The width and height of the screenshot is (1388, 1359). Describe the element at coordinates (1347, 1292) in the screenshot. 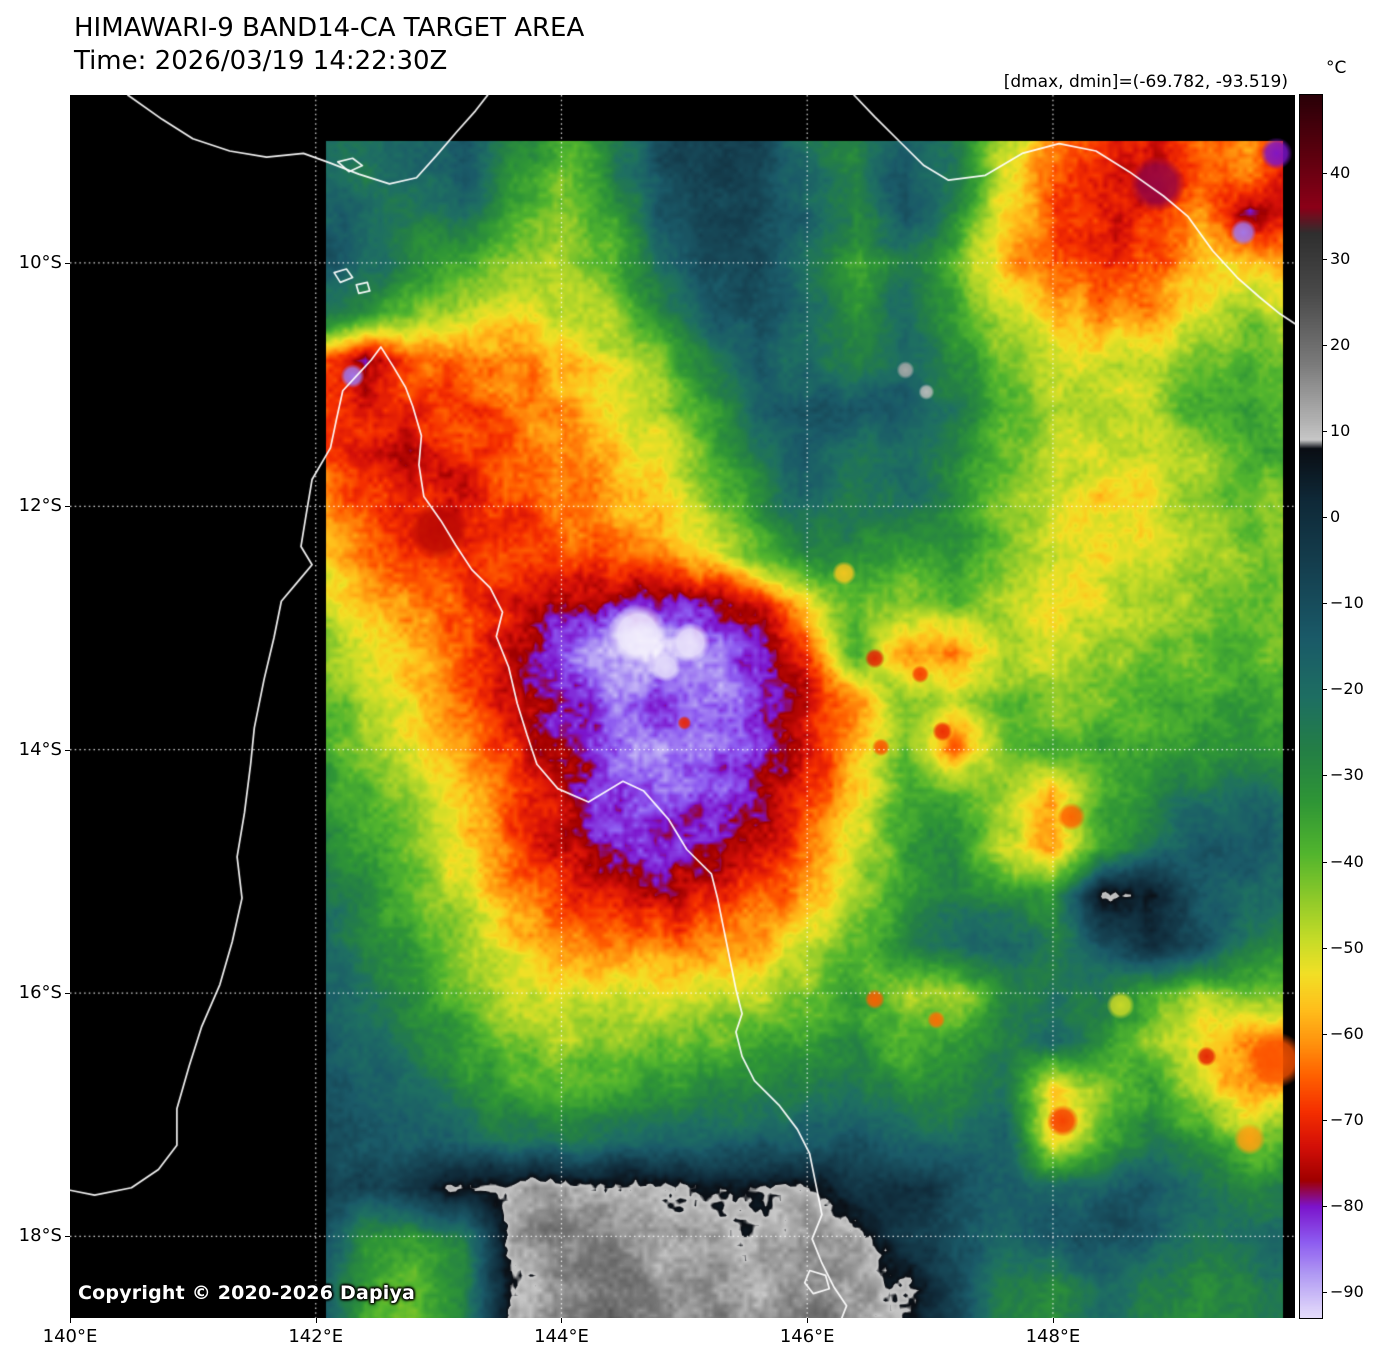

I see `colorbar-tick-label: −90` at that location.